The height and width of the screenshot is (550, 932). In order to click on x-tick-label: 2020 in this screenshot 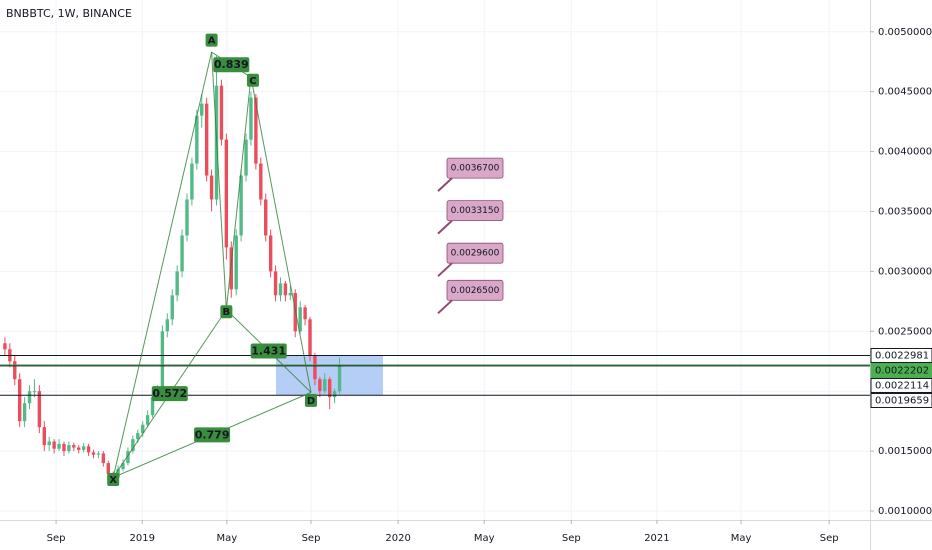, I will do `click(397, 538)`.